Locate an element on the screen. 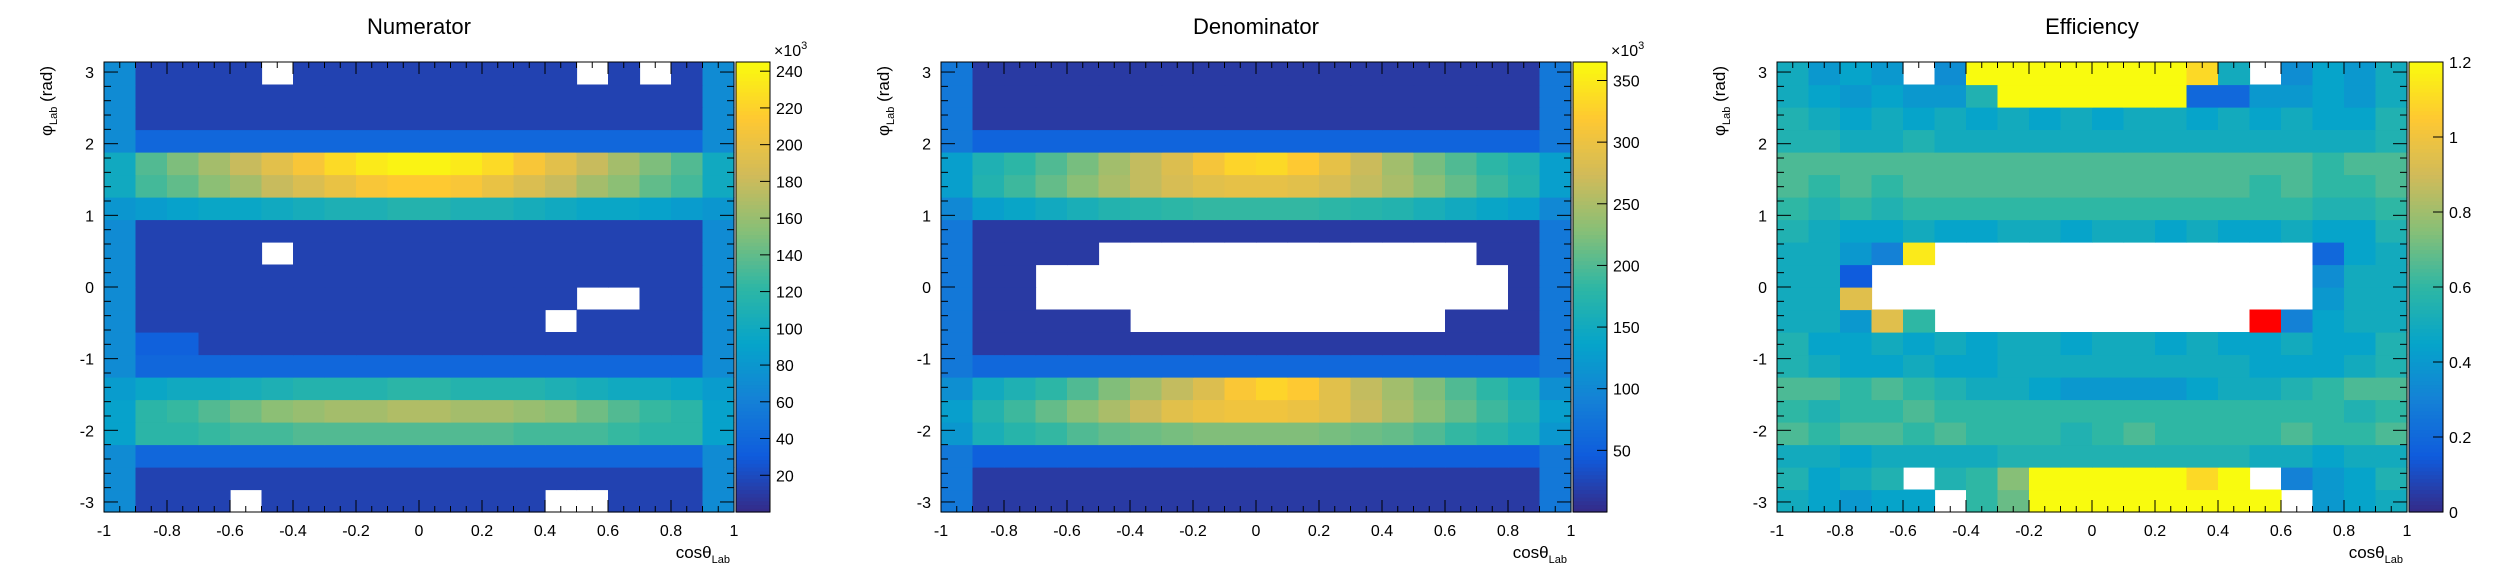 Image resolution: width=2496 pixels, height=577 pixels. x-tick-label: -0.8 is located at coordinates (1840, 531).